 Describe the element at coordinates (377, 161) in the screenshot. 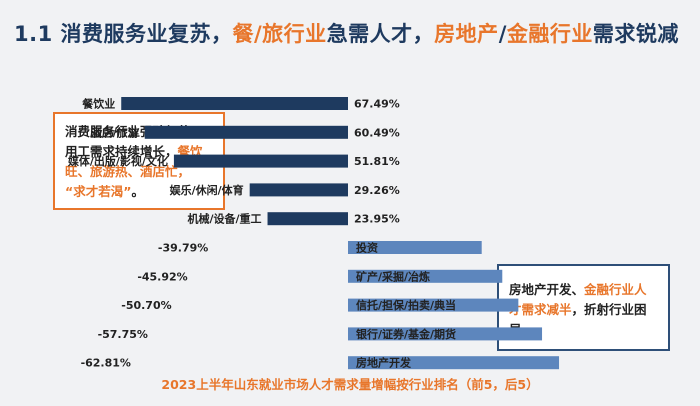

I see `value-label-2: 51.81%` at that location.